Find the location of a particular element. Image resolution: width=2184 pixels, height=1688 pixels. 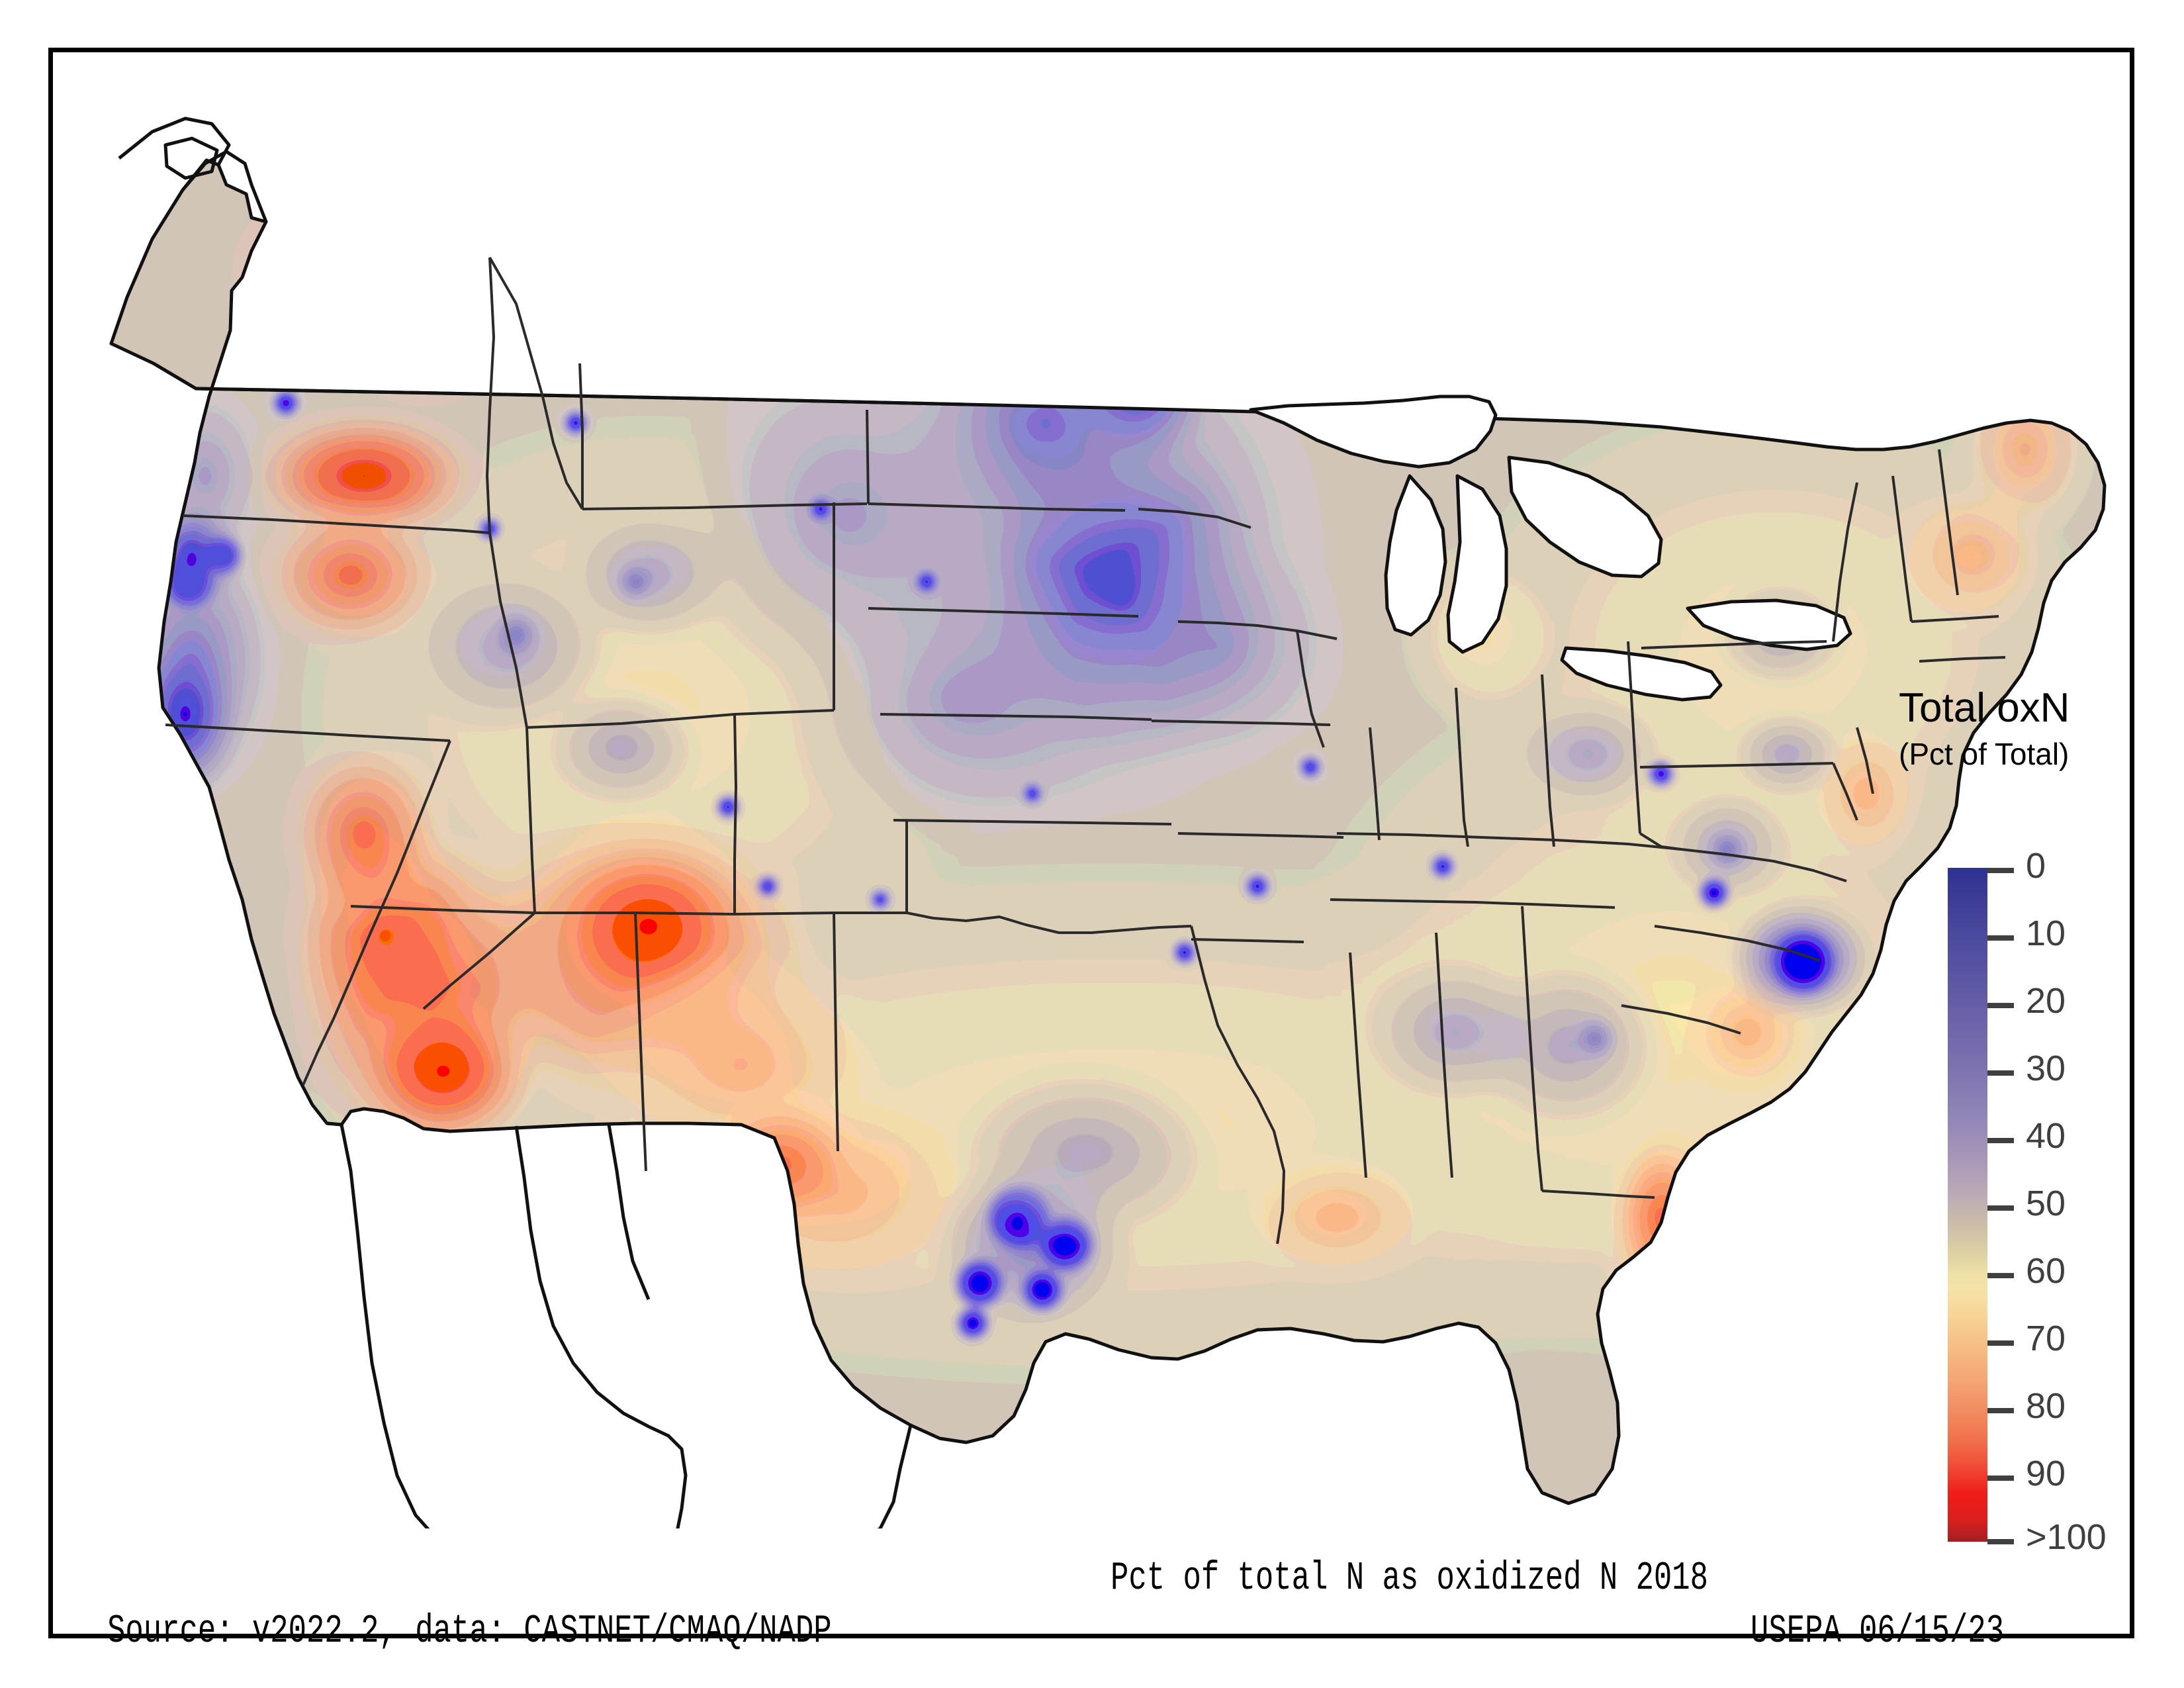

legend-title: Total oxN is located at coordinates (1985, 708).